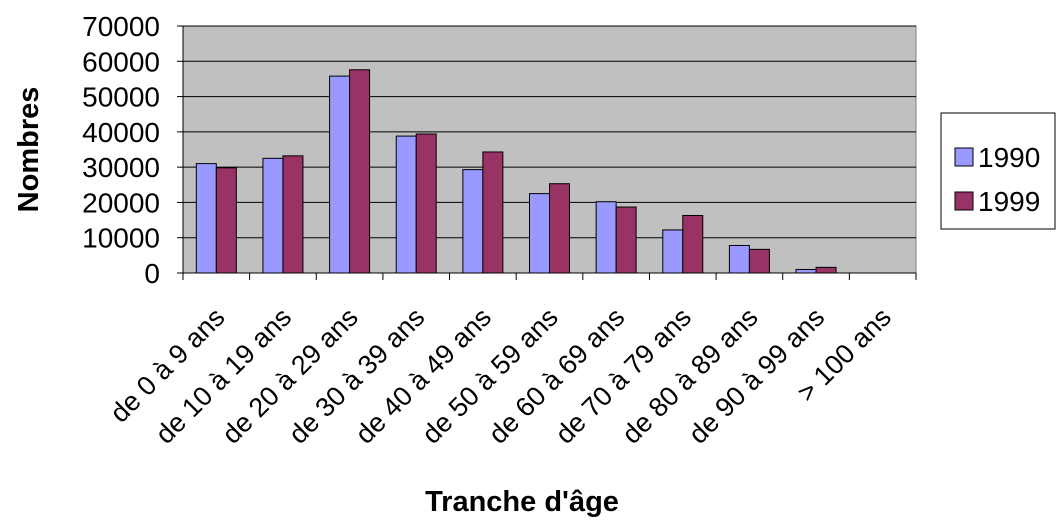 The height and width of the screenshot is (526, 1058). What do you see at coordinates (1009, 157) in the screenshot?
I see `legend-label-1990: 1990` at bounding box center [1009, 157].